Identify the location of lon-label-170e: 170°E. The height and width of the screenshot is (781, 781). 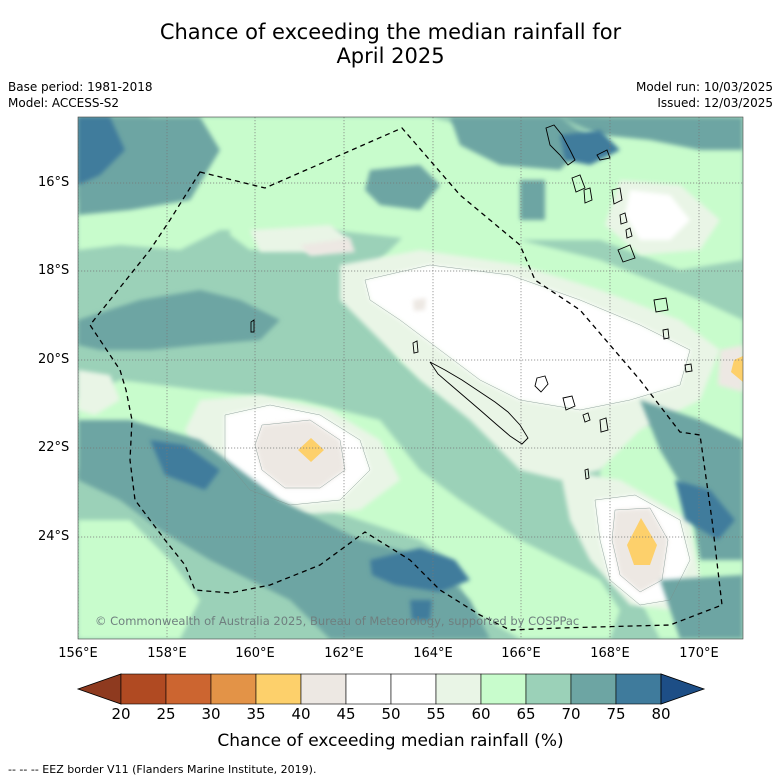
(699, 653).